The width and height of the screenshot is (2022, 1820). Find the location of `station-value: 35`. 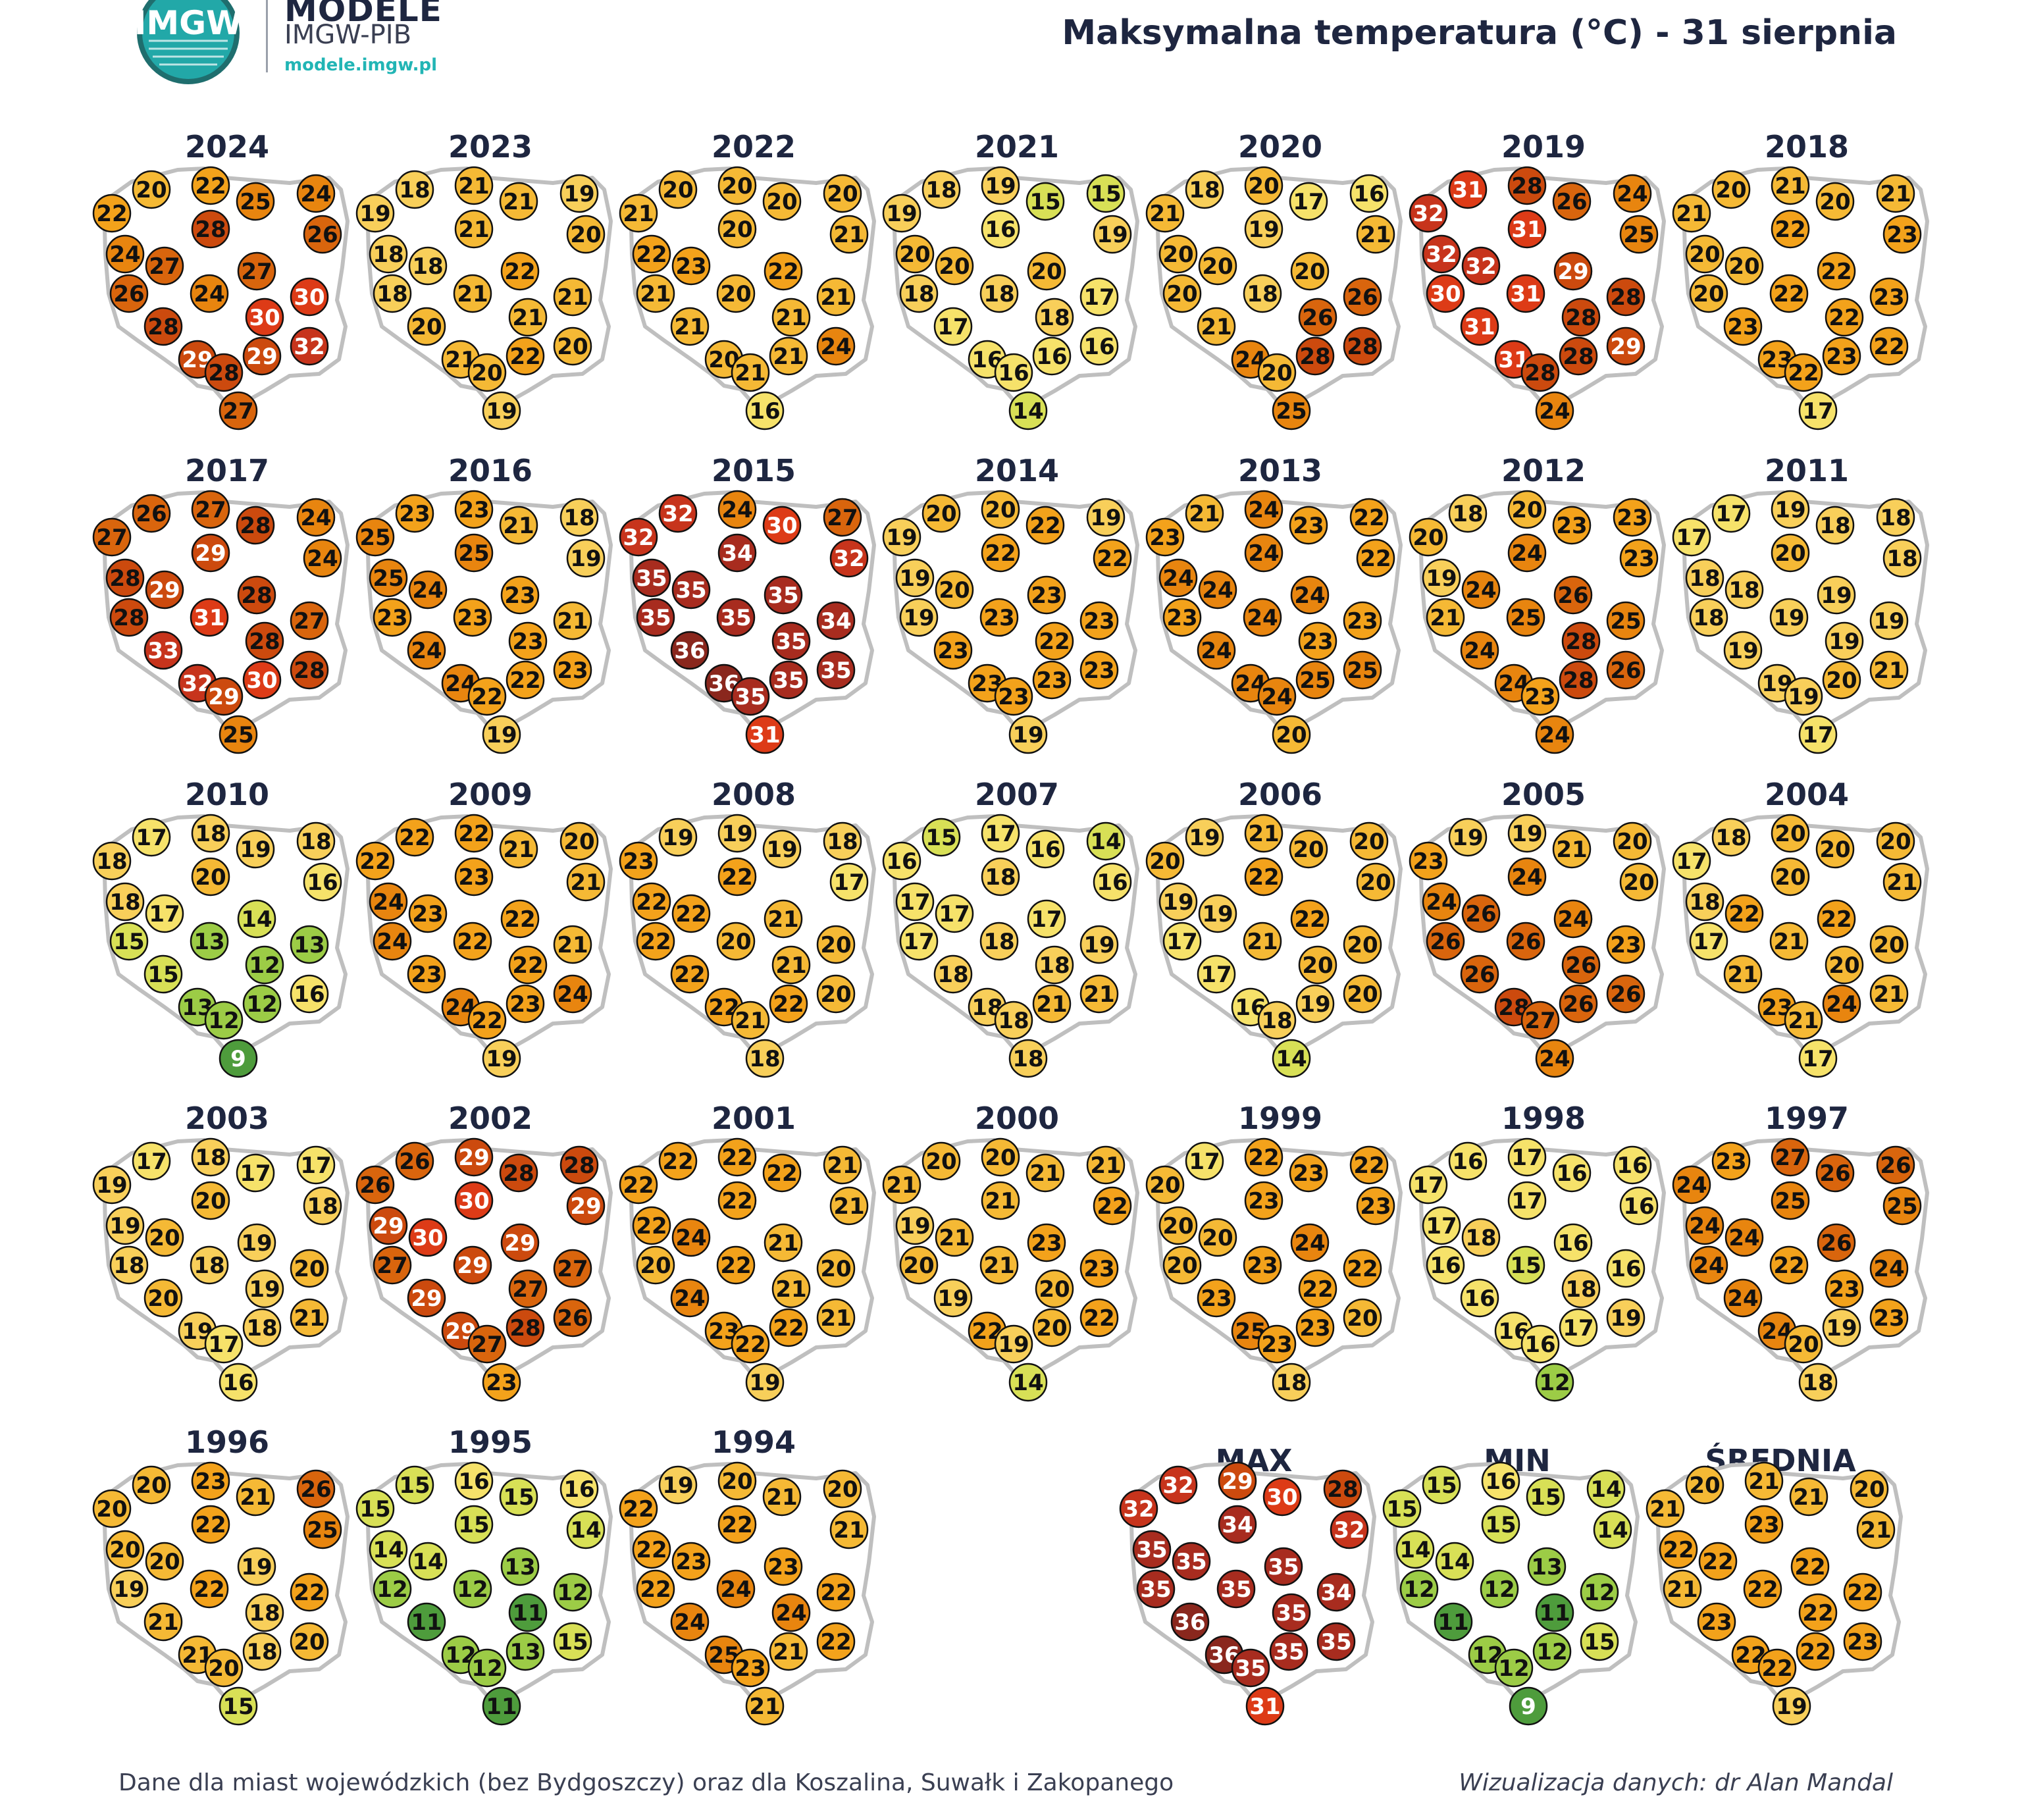

station-value: 35 is located at coordinates (655, 618).